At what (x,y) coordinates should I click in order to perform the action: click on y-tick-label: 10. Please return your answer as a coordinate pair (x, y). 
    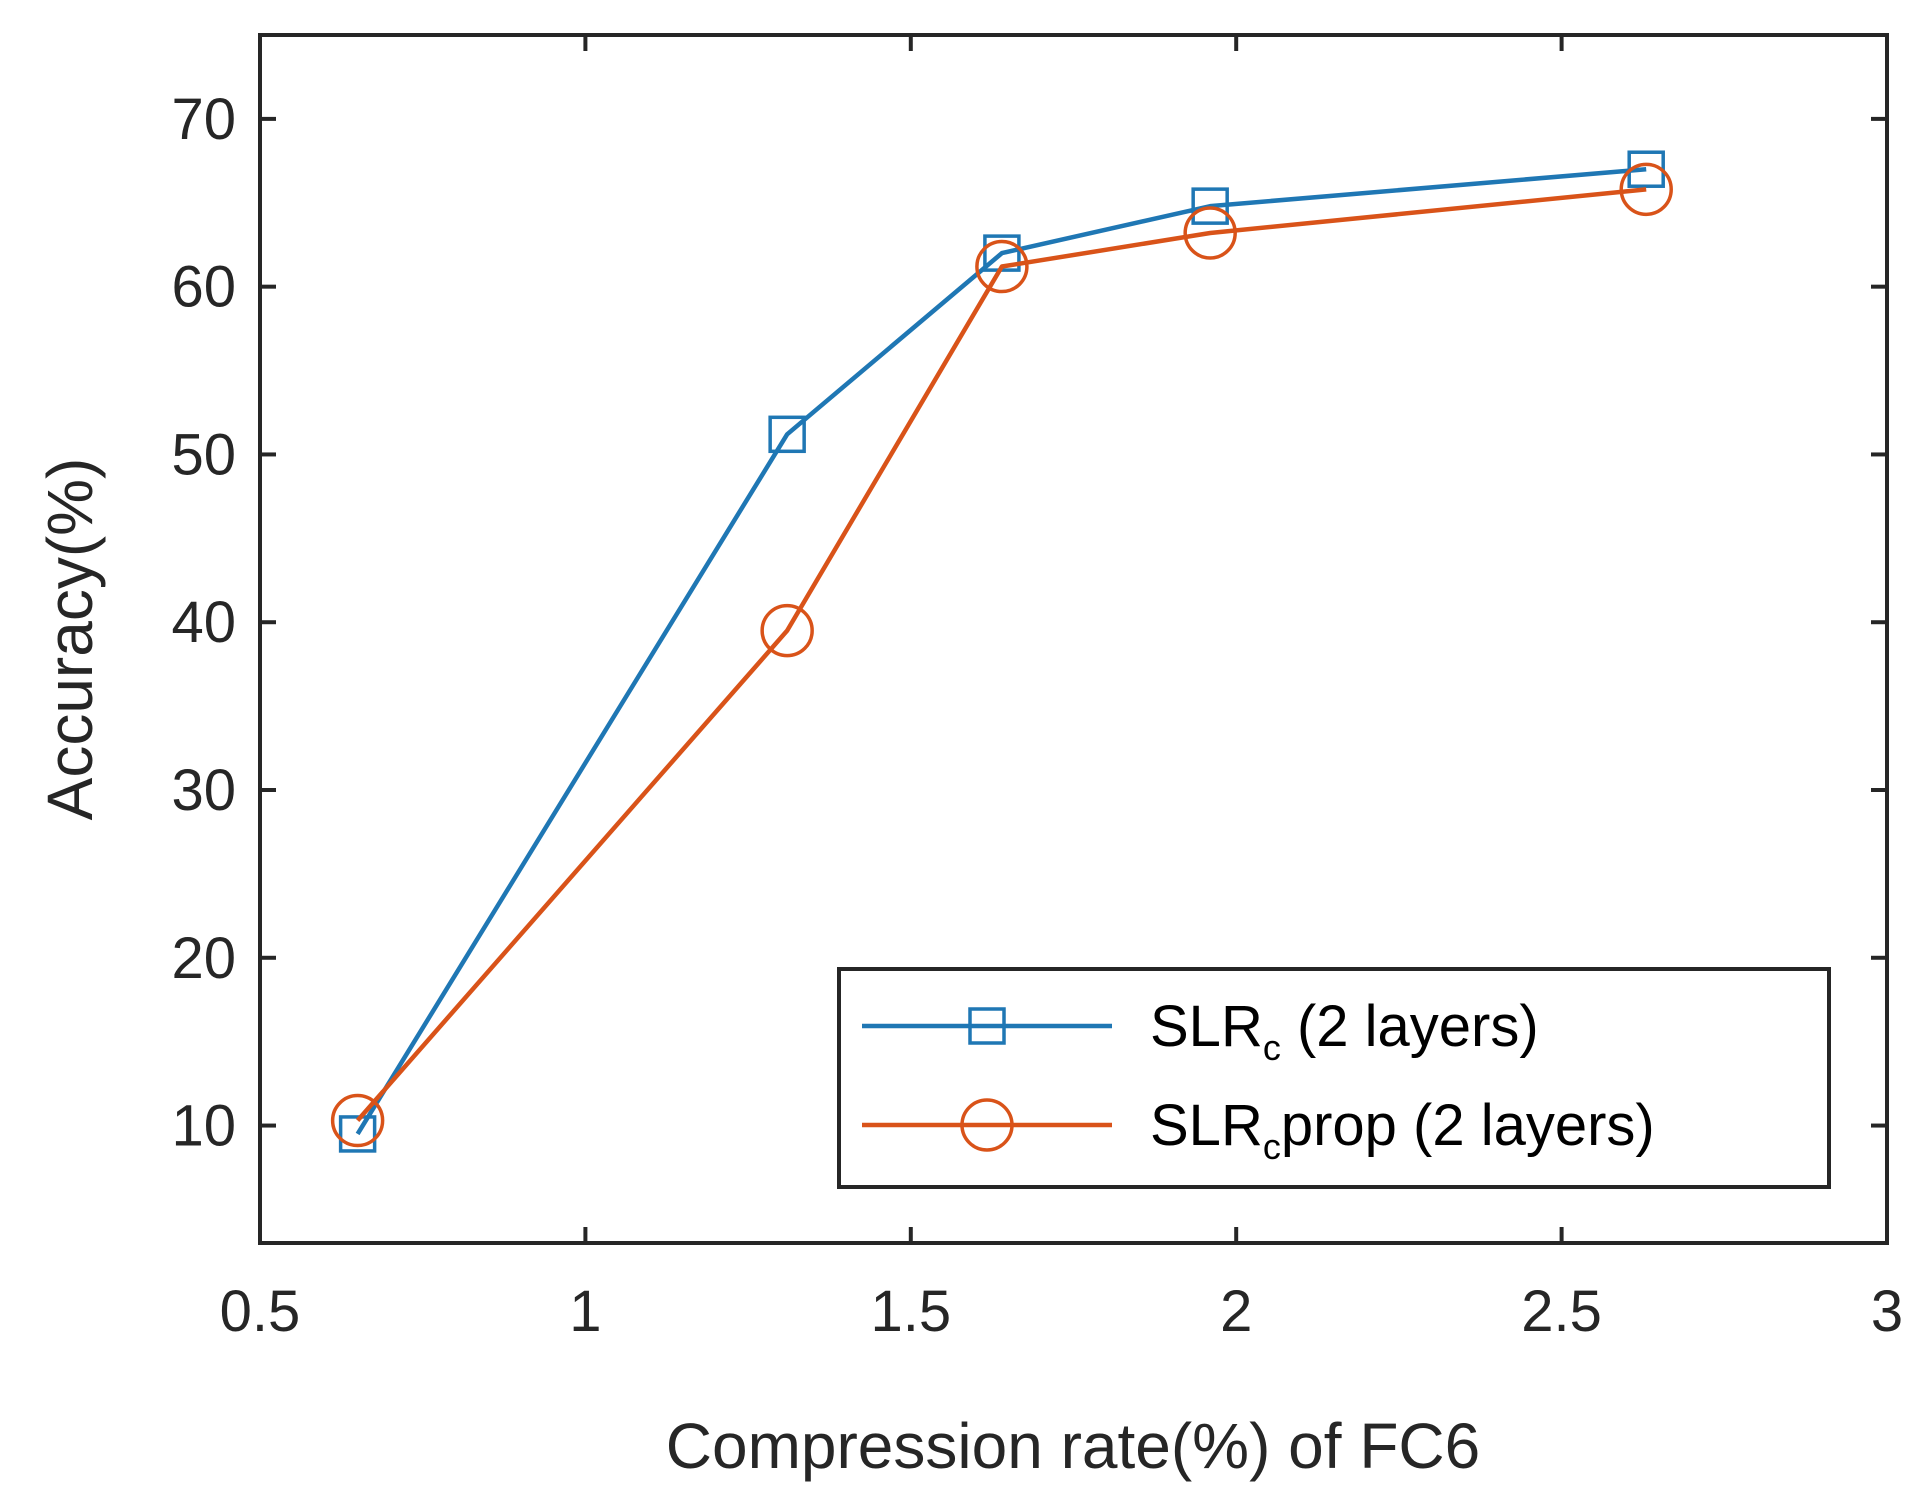
    Looking at the image, I should click on (203, 1126).